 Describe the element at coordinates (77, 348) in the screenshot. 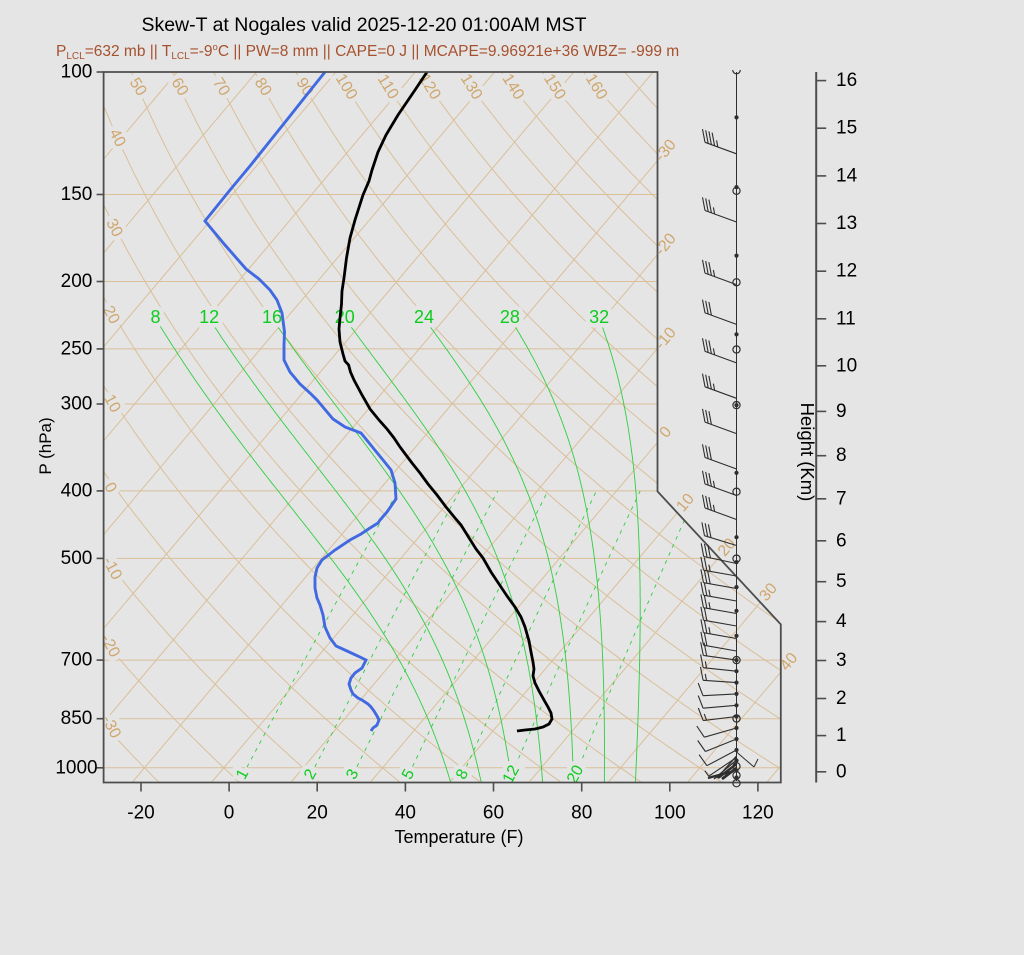

I see `svg-text: 250` at that location.